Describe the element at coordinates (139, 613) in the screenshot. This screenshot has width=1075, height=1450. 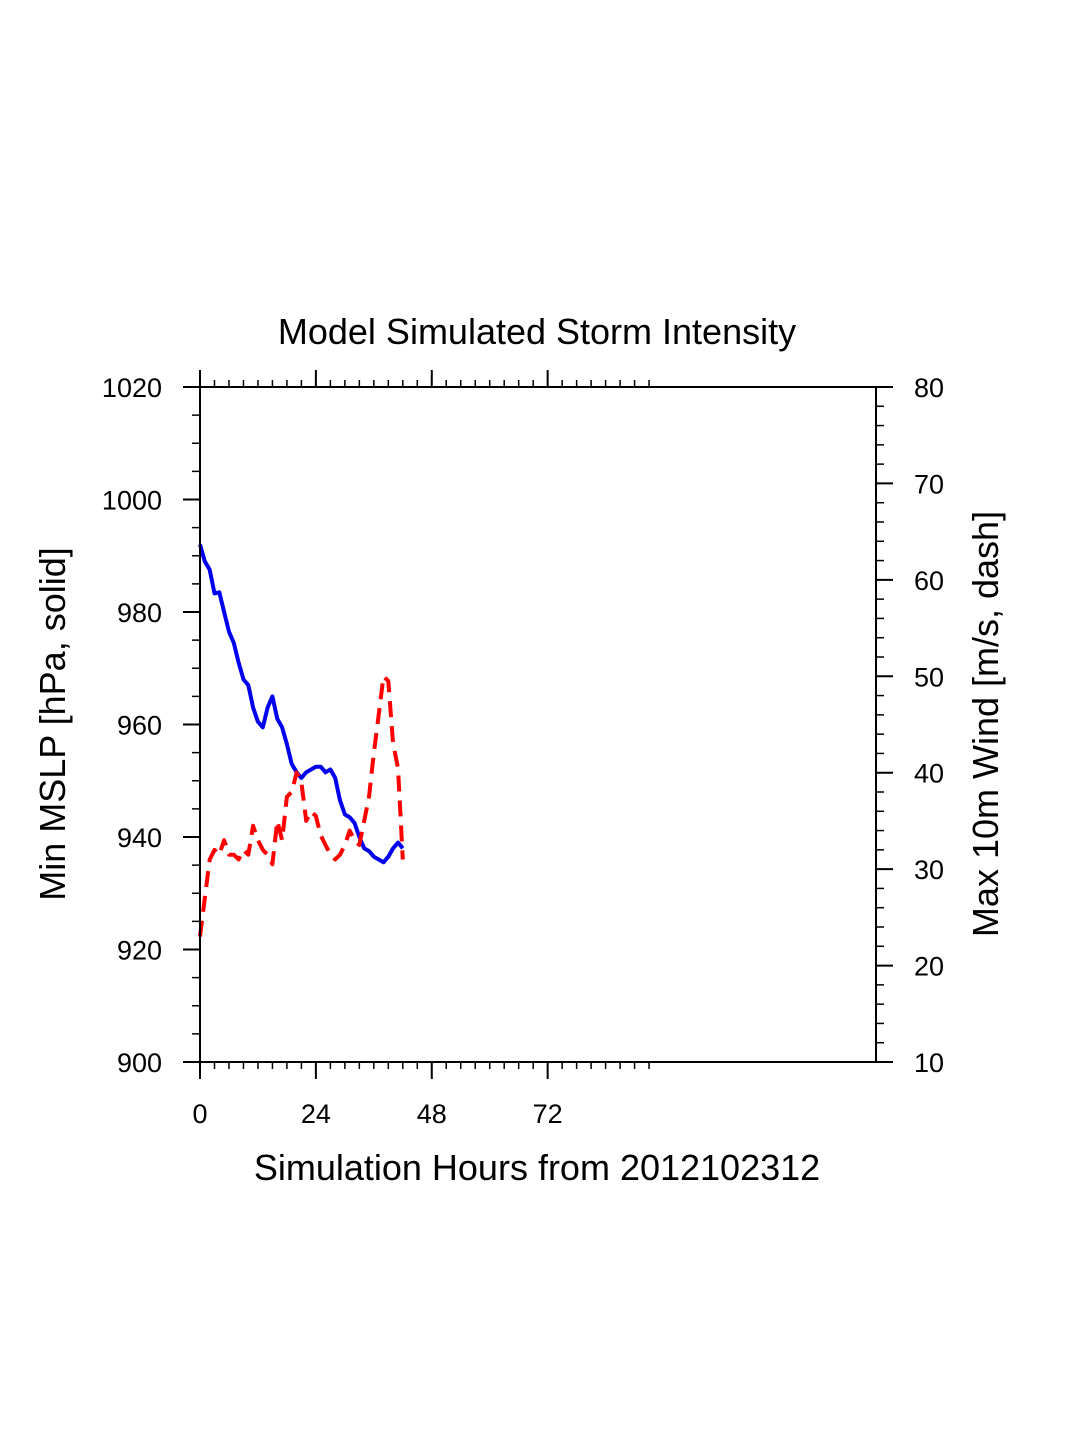
I see `y-left-tick-label: 980` at that location.